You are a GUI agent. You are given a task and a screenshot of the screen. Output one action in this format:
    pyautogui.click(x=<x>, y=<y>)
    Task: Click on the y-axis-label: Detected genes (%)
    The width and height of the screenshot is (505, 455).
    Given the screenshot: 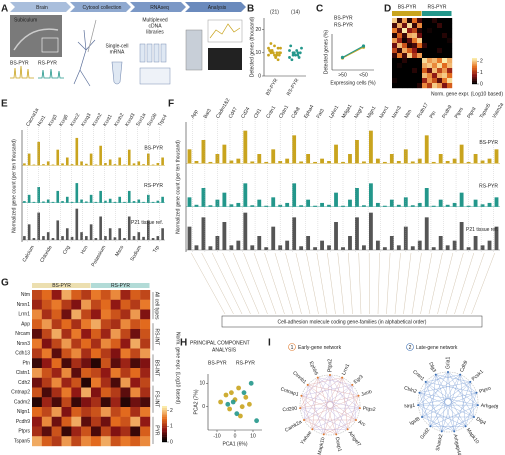 What is the action you would take?
    pyautogui.click(x=326, y=52)
    